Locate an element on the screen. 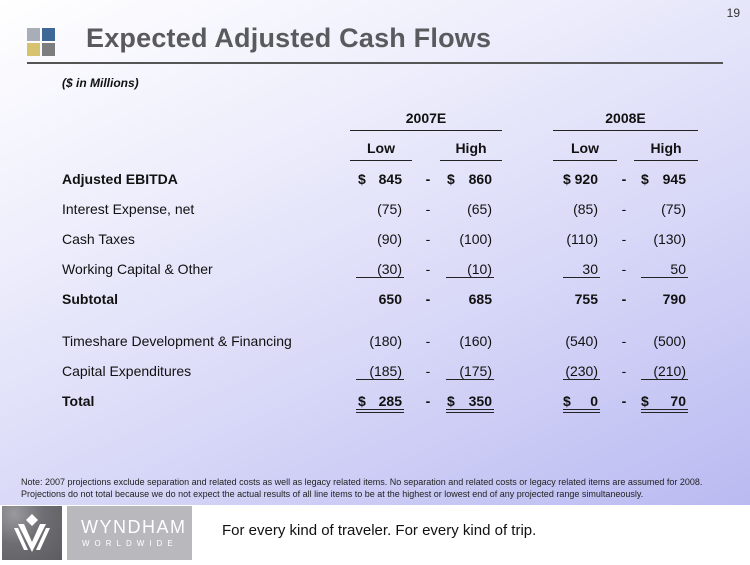 This screenshot has height=565, width=750. year-rule-2008 is located at coordinates (625, 130).